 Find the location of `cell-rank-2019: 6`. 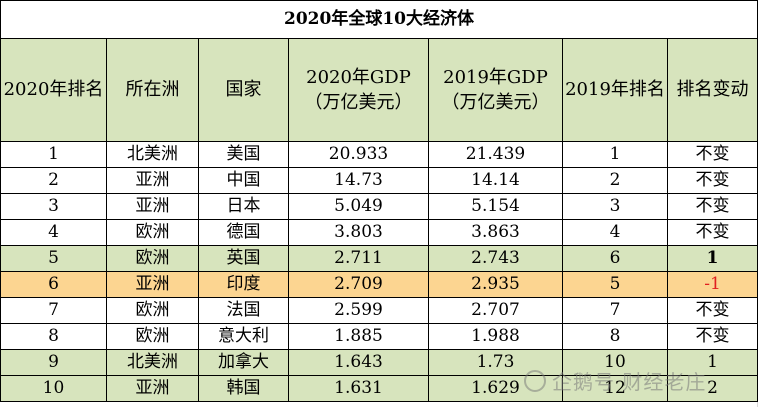

cell-rank-2019: 6 is located at coordinates (615, 258).